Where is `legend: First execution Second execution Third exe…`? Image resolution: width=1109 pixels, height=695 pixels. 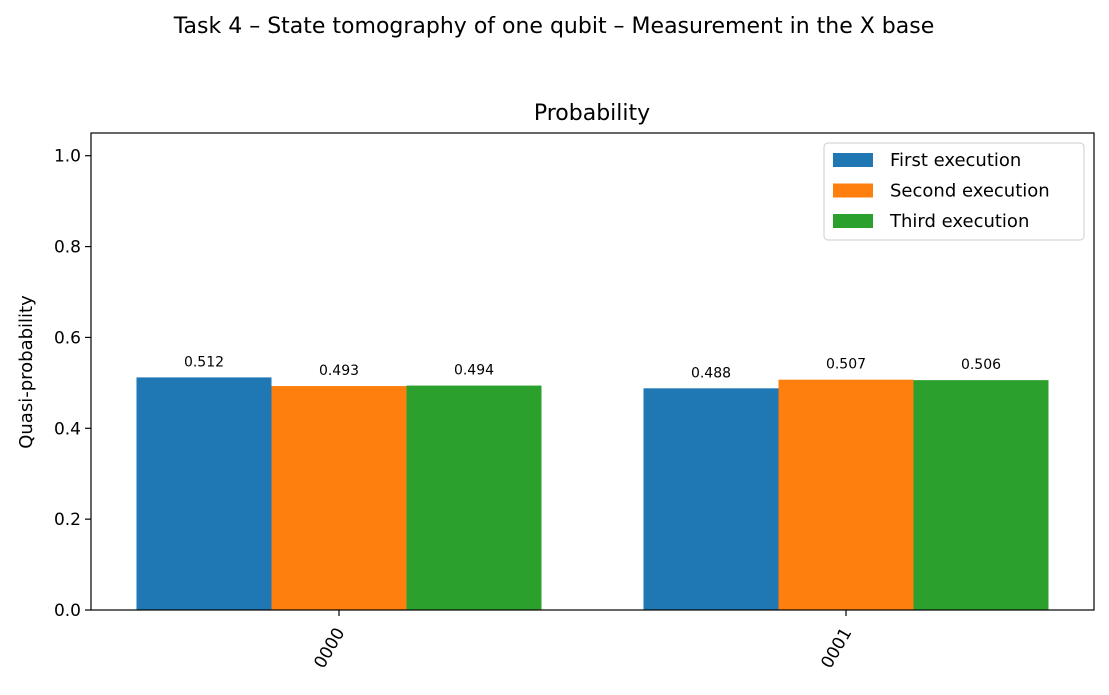 legend: First execution Second execution Third exe… is located at coordinates (954, 191).